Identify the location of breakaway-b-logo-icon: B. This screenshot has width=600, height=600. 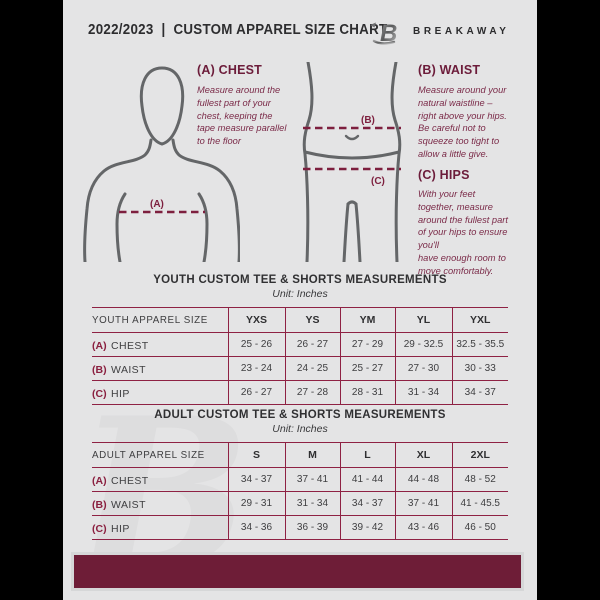
(382, 33).